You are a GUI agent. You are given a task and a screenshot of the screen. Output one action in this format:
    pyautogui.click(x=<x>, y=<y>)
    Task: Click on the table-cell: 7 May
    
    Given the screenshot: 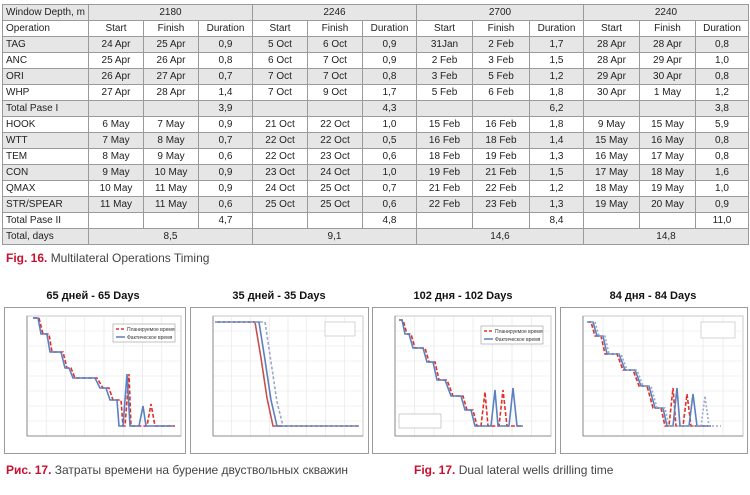 What is the action you would take?
    pyautogui.click(x=171, y=124)
    